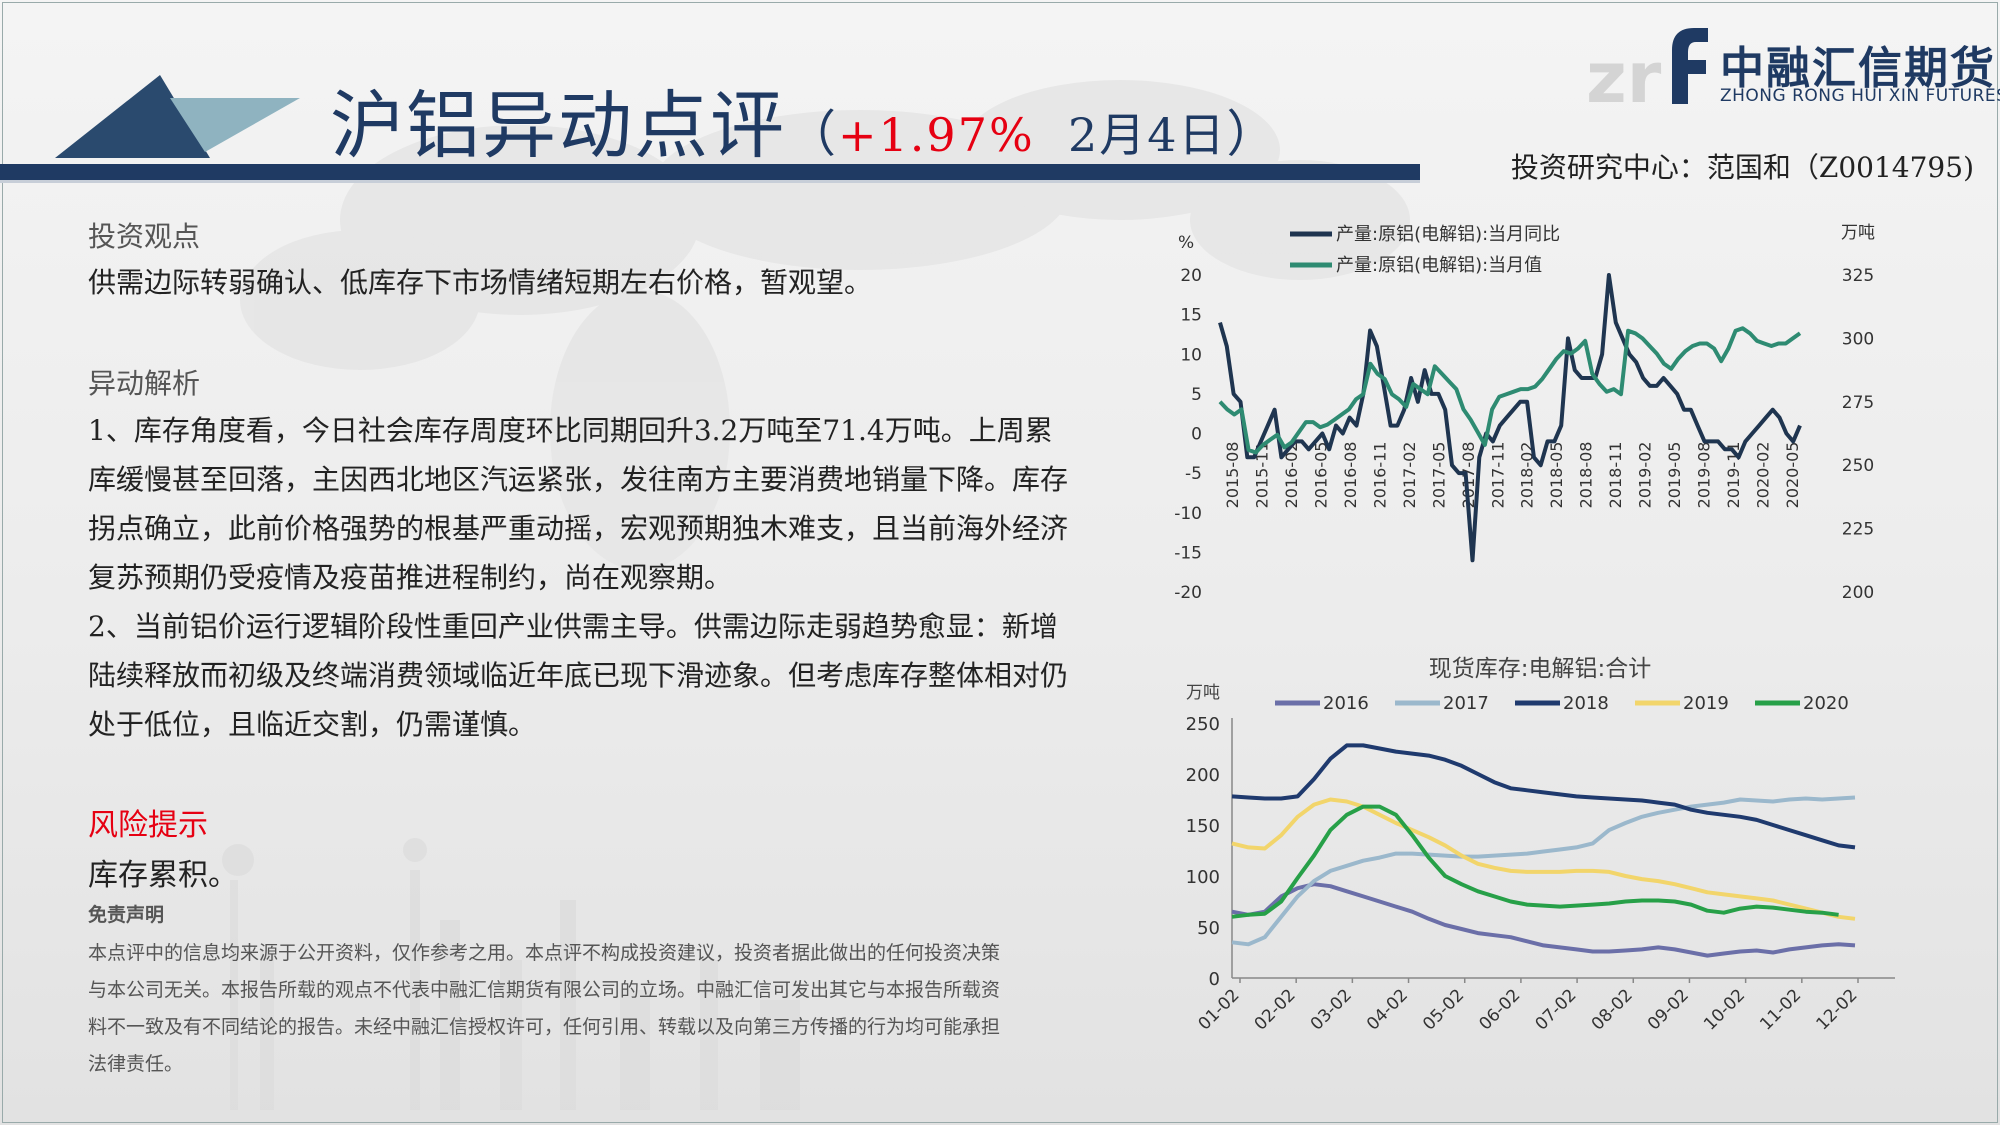 The height and width of the screenshot is (1125, 2000). Describe the element at coordinates (144, 236) in the screenshot. I see `view-heading: 投资观点` at that location.